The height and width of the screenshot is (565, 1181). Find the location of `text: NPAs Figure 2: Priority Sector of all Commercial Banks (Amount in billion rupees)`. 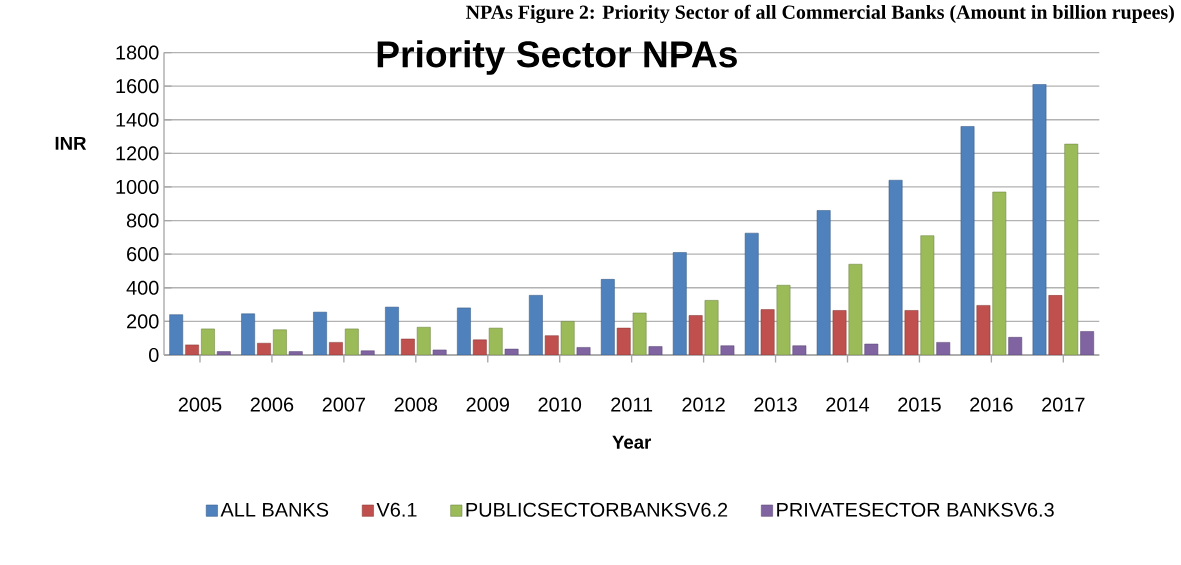

text: NPAs Figure 2: Priority Sector of all Commercial Banks (Amount in billion rupees) is located at coordinates (820, 14).